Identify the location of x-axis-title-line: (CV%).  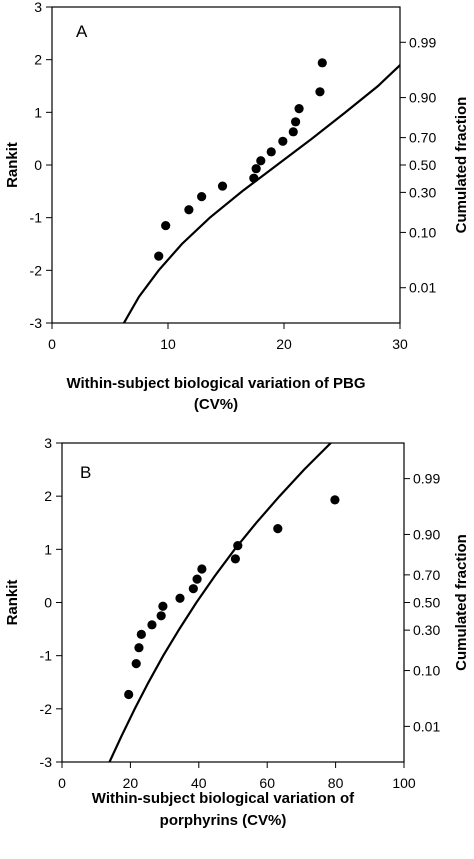
(216, 404).